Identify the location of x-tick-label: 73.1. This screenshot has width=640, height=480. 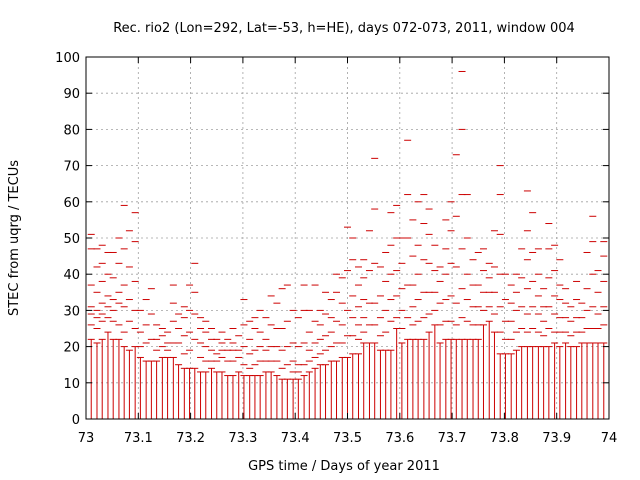
(138, 438).